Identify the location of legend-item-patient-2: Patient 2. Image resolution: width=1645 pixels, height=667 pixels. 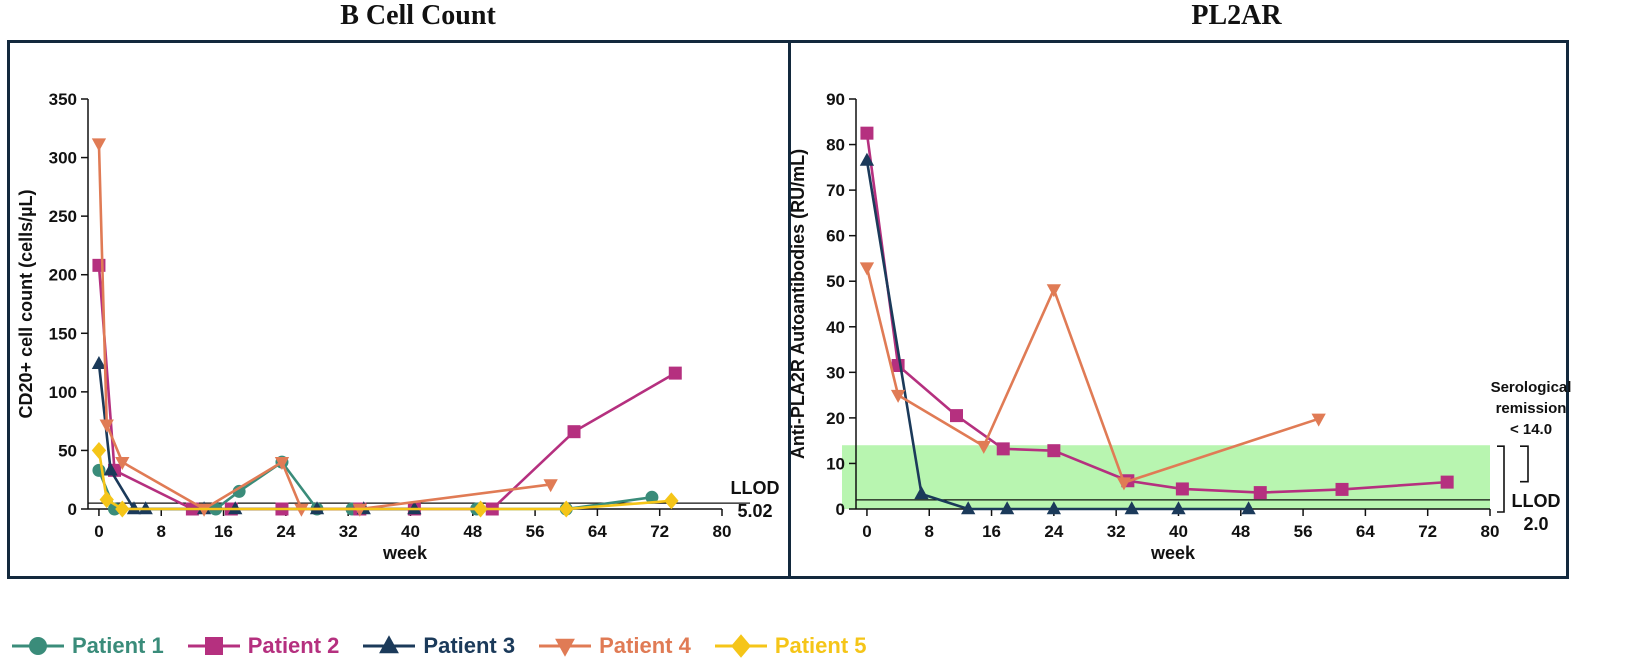
(263, 646).